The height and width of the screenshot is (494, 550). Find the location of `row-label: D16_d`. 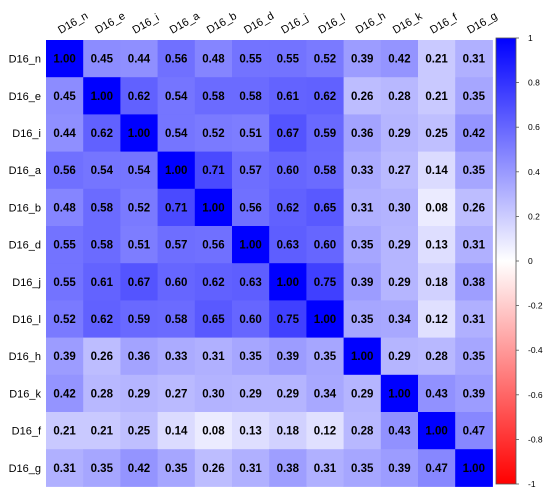

row-label: D16_d is located at coordinates (25, 246).